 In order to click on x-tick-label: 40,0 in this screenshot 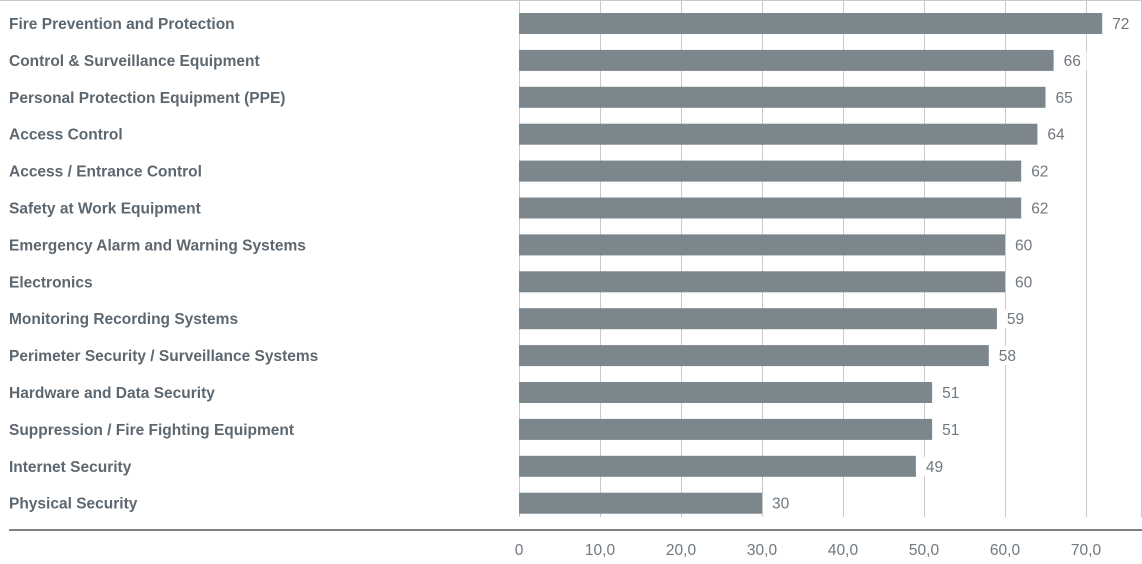, I will do `click(843, 550)`.